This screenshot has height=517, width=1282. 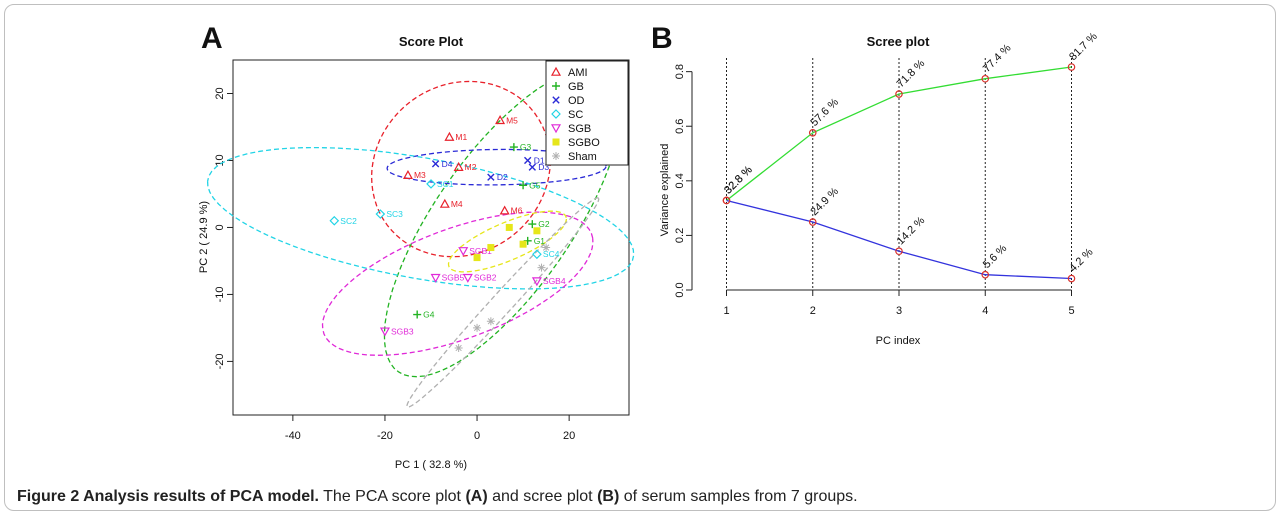 I want to click on panel-a-title: Score Plot, so click(x=431, y=41).